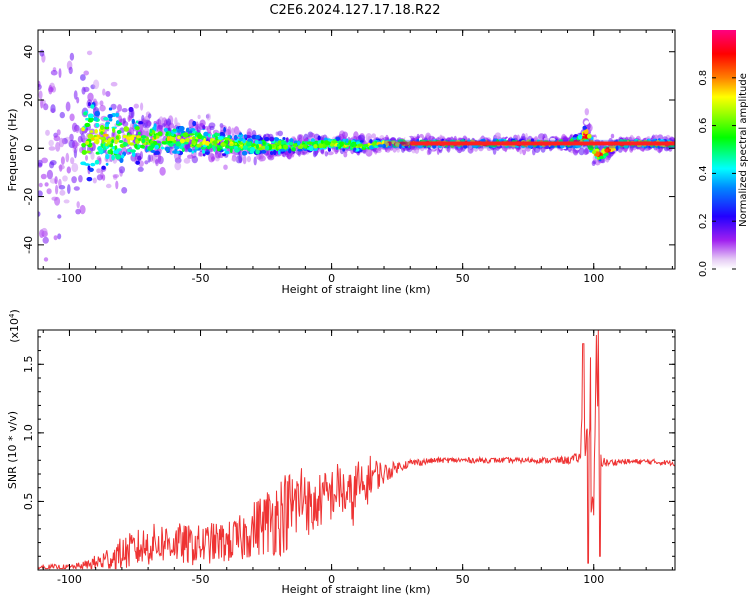  I want to click on colorbar-label: Normalized spectral amplitude, so click(743, 150).